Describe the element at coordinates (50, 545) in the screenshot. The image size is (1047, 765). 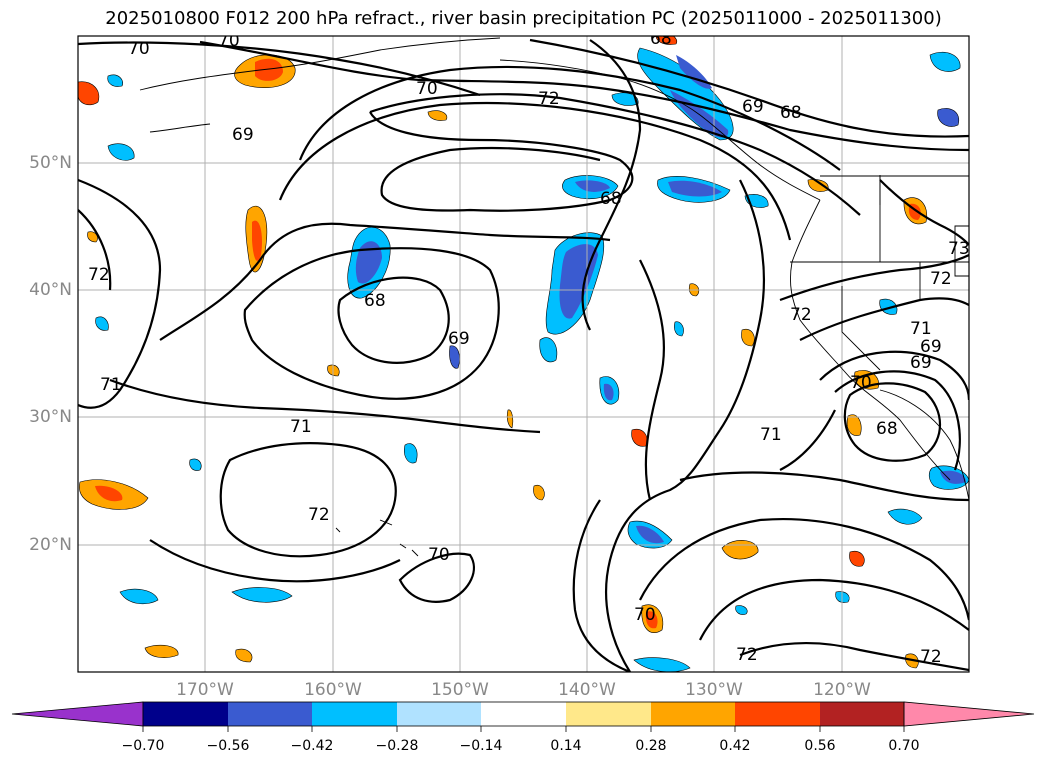
I see `lat-label-20n: 20°N` at that location.